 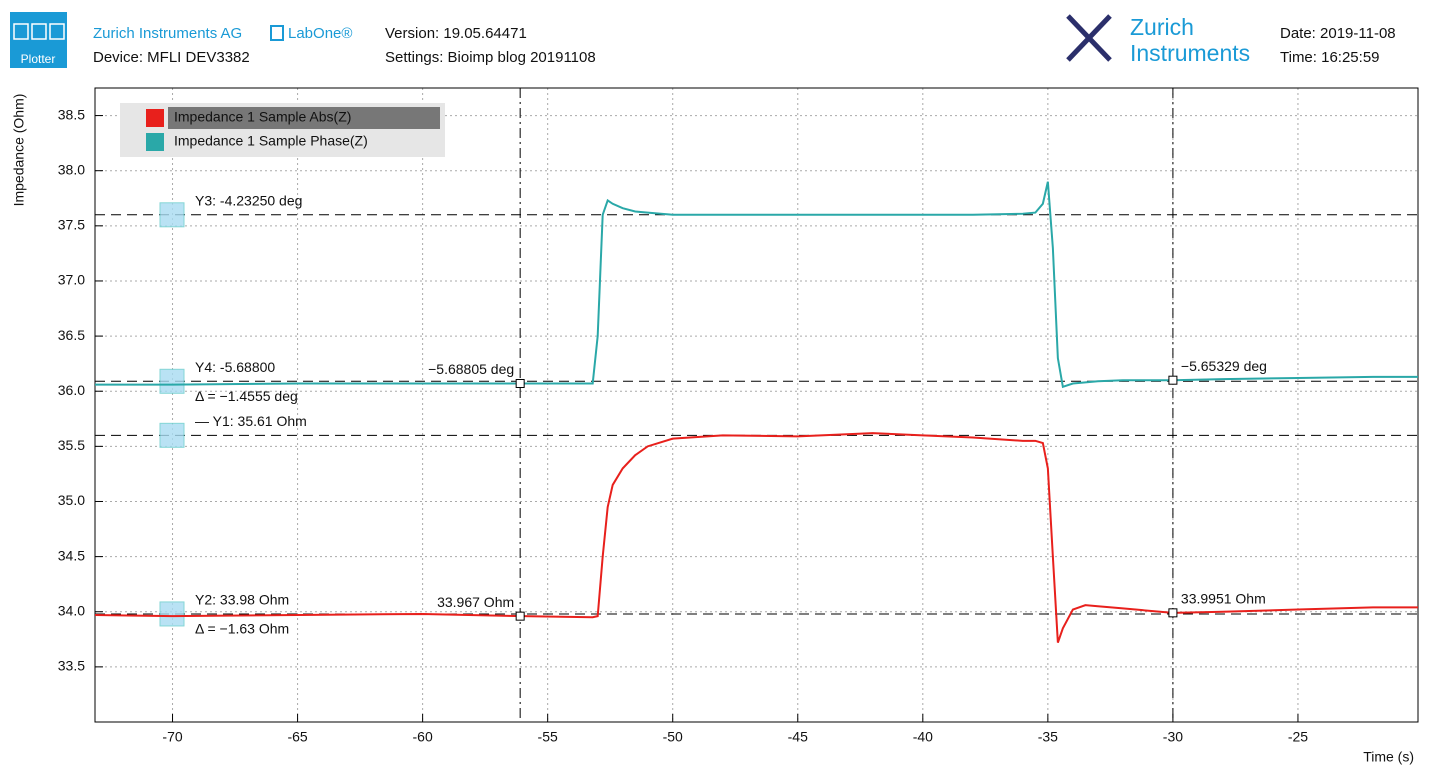 I want to click on company: Zurich Instruments AG, so click(x=167, y=33).